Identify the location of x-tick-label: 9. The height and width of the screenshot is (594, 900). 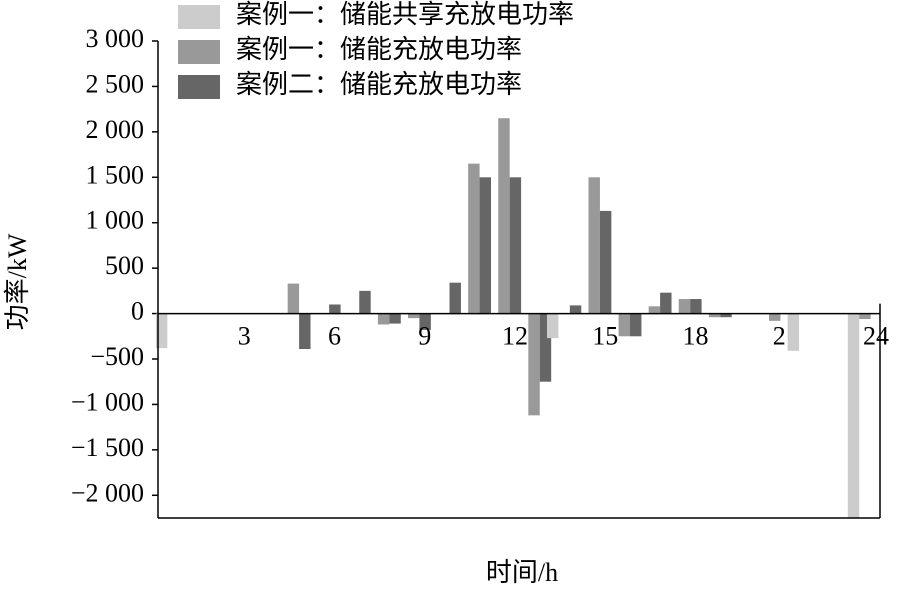
(424, 336).